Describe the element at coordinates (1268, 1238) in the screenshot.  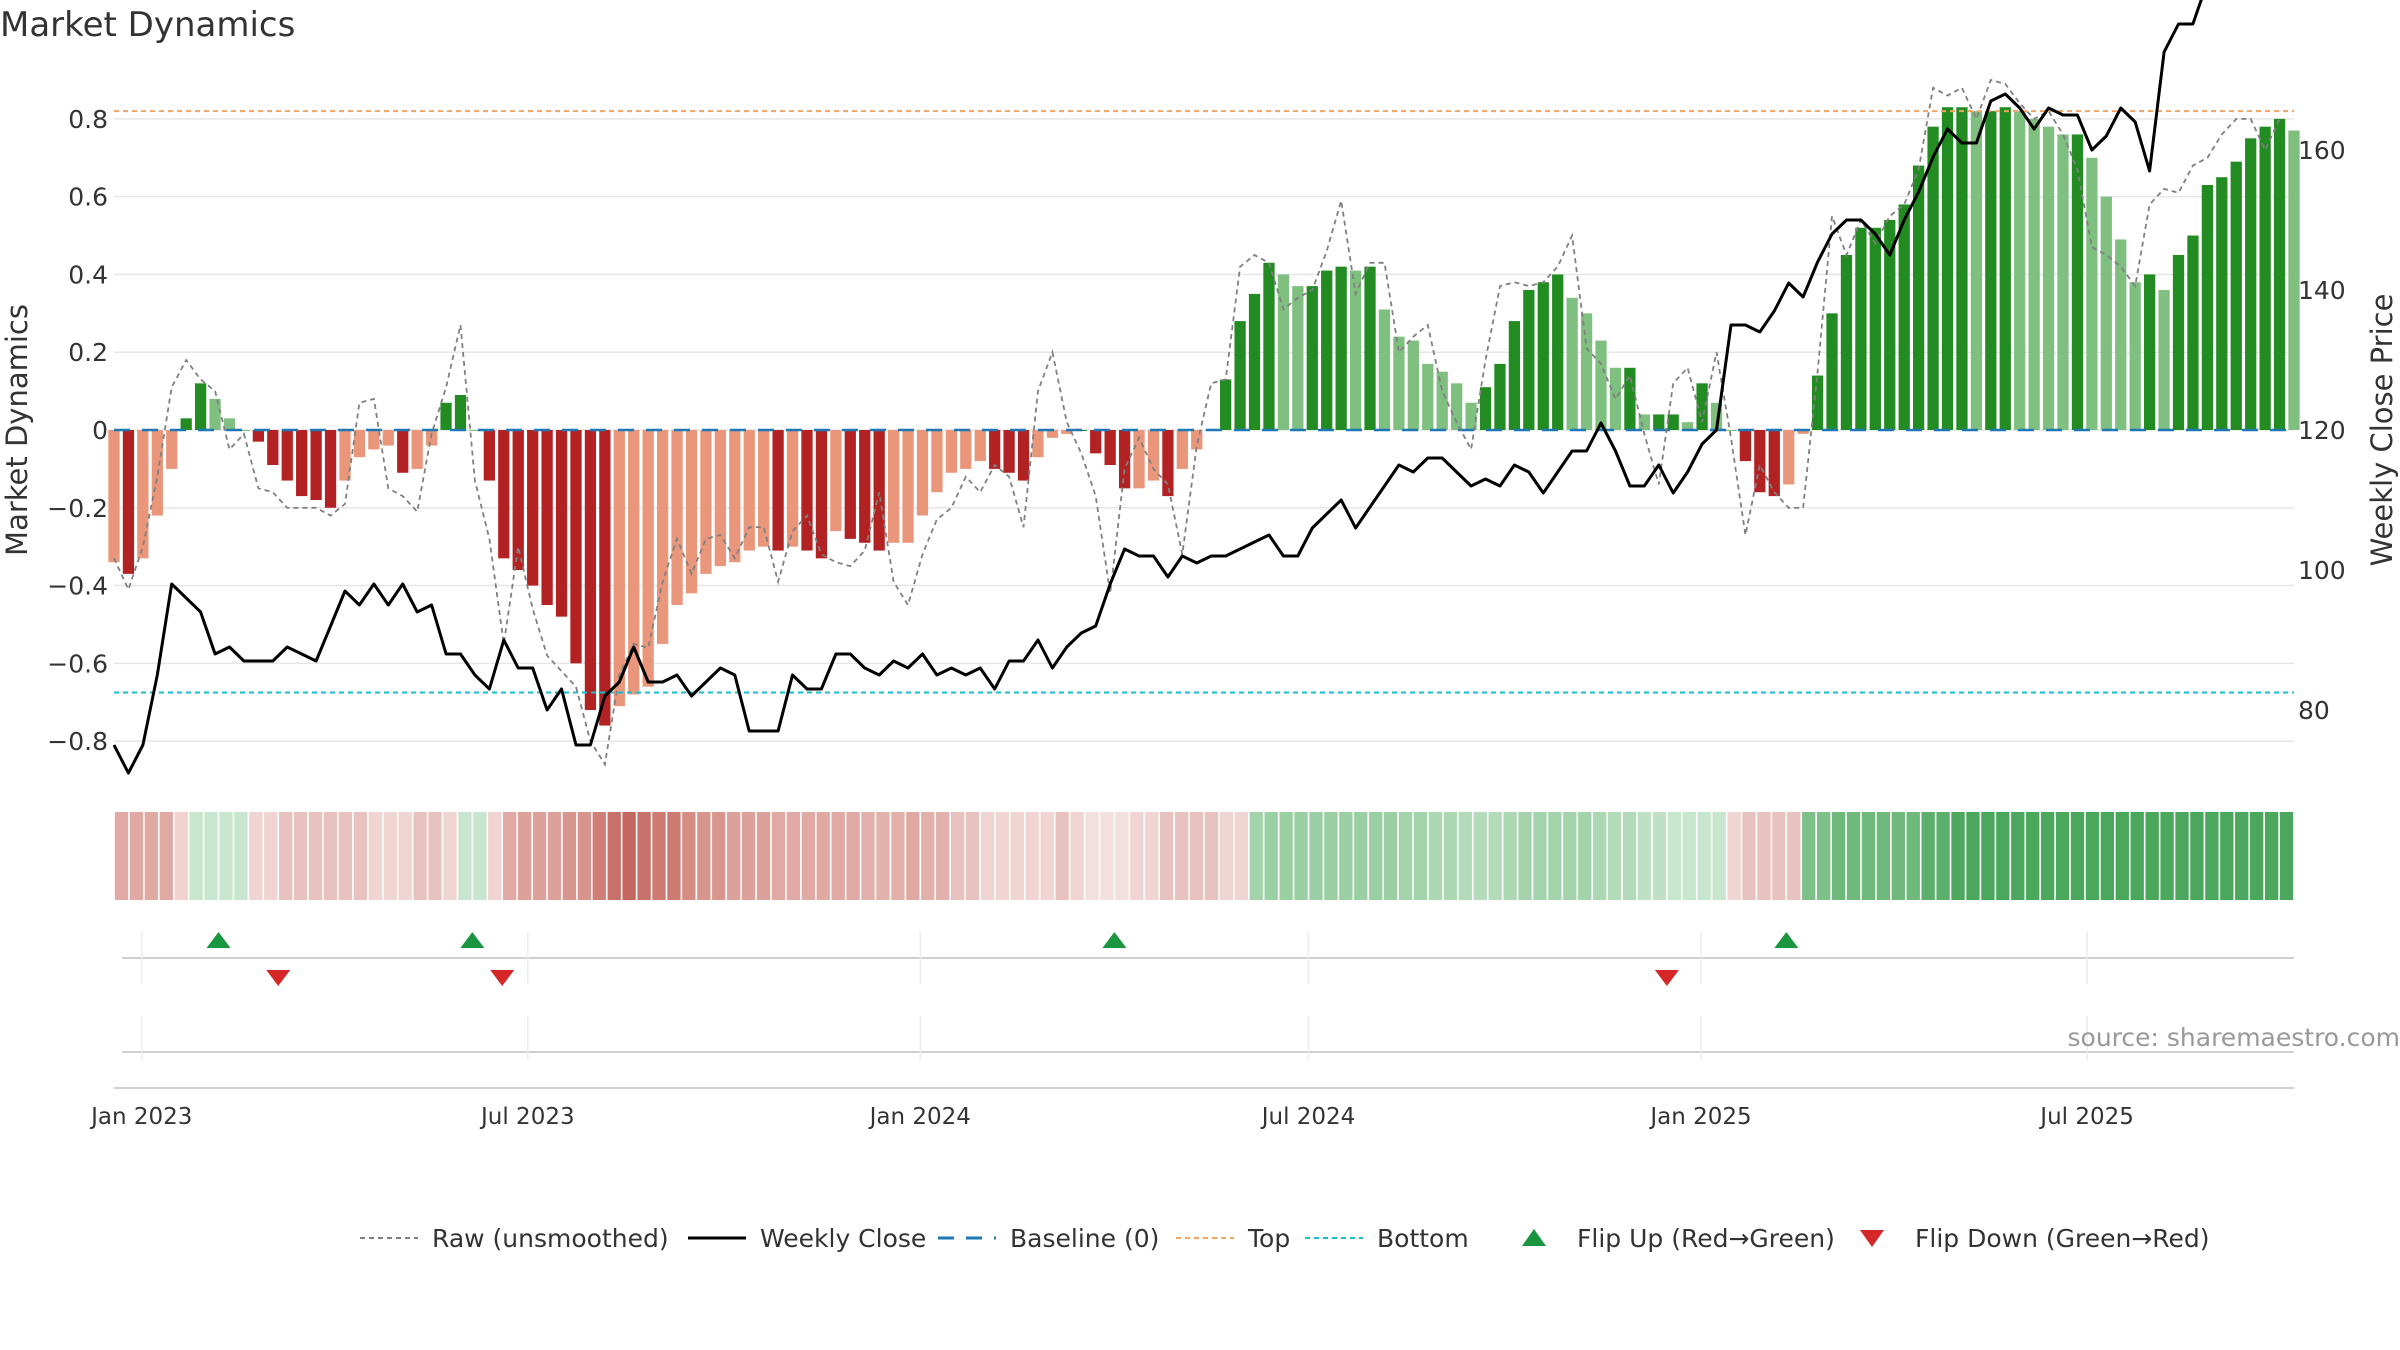
I see `legend-label-top: Top` at that location.